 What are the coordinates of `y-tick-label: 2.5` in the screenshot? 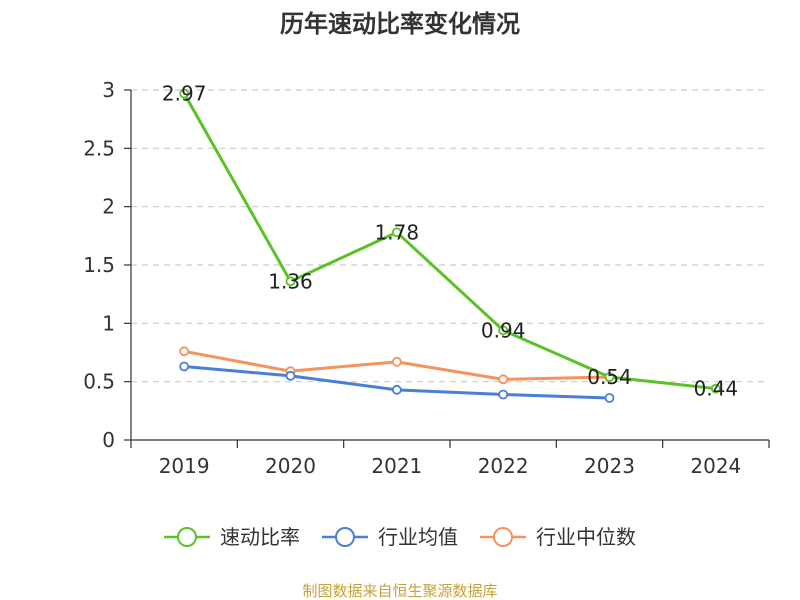 It's located at (99, 148).